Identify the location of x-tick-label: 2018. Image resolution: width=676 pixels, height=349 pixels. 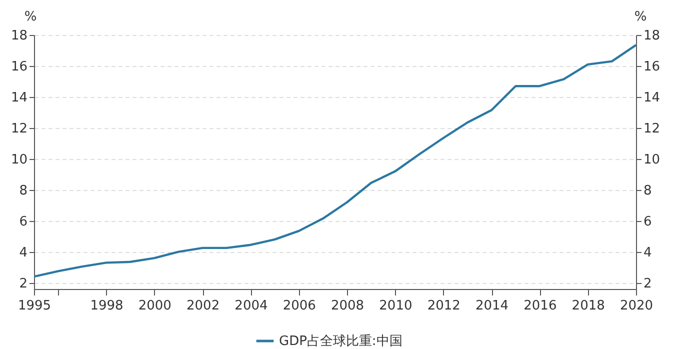
(588, 306).